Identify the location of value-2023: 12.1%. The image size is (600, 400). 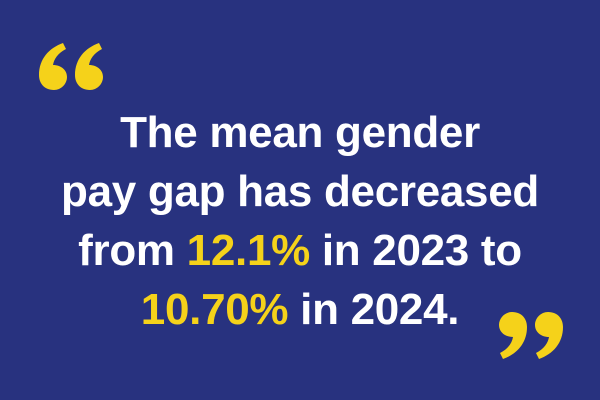
(248, 250).